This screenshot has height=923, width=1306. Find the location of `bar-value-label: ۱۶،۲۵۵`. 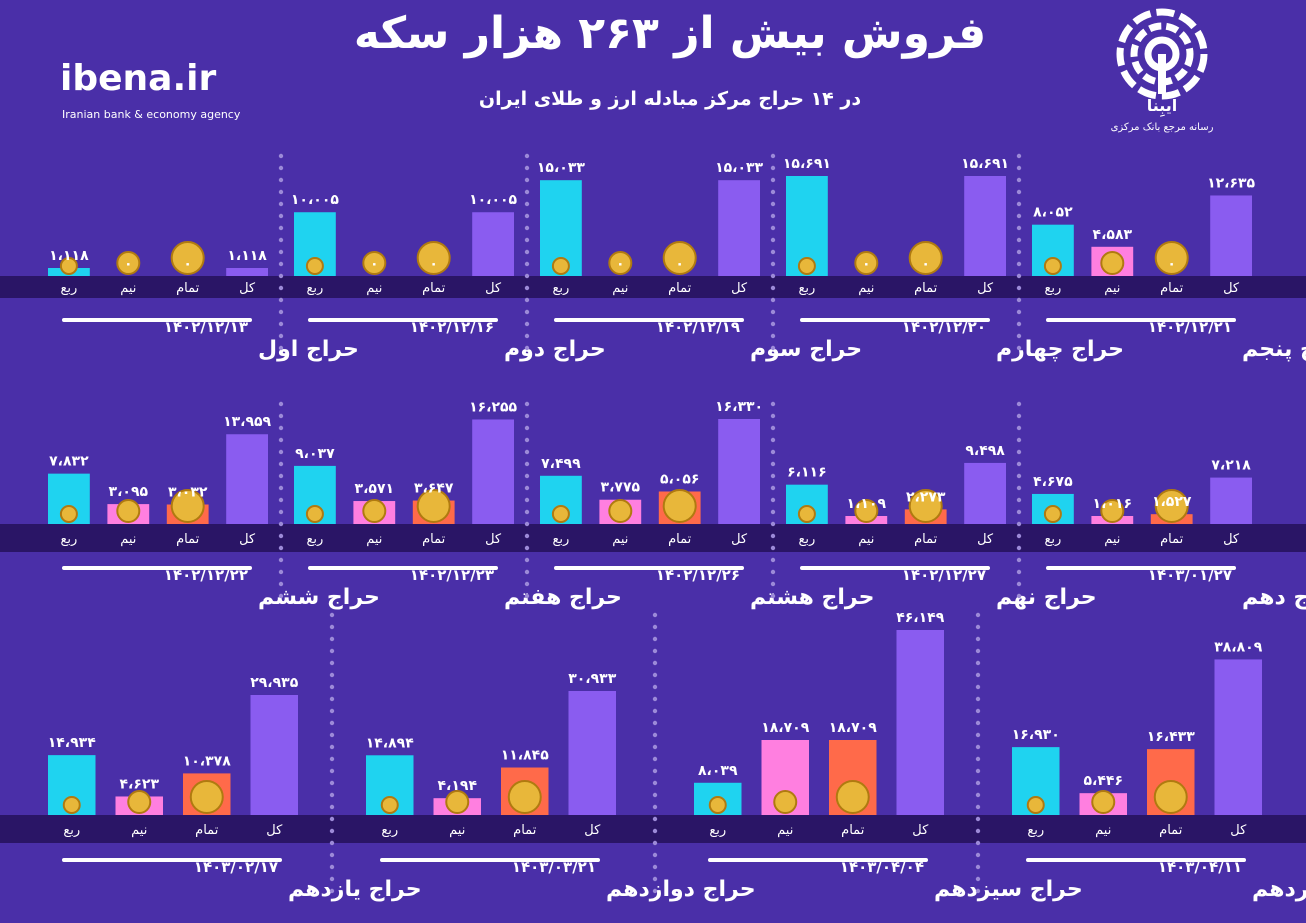

bar-value-label: ۱۶،۲۵۵ is located at coordinates (493, 407).